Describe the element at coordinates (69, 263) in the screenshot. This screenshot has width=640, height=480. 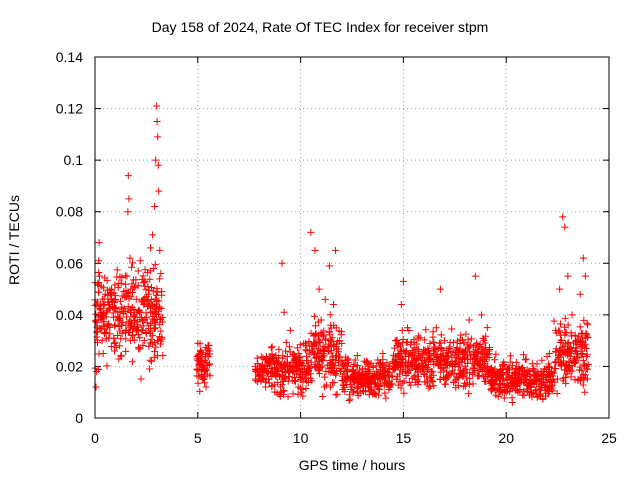
I see `y-tick-label: 0.06` at that location.